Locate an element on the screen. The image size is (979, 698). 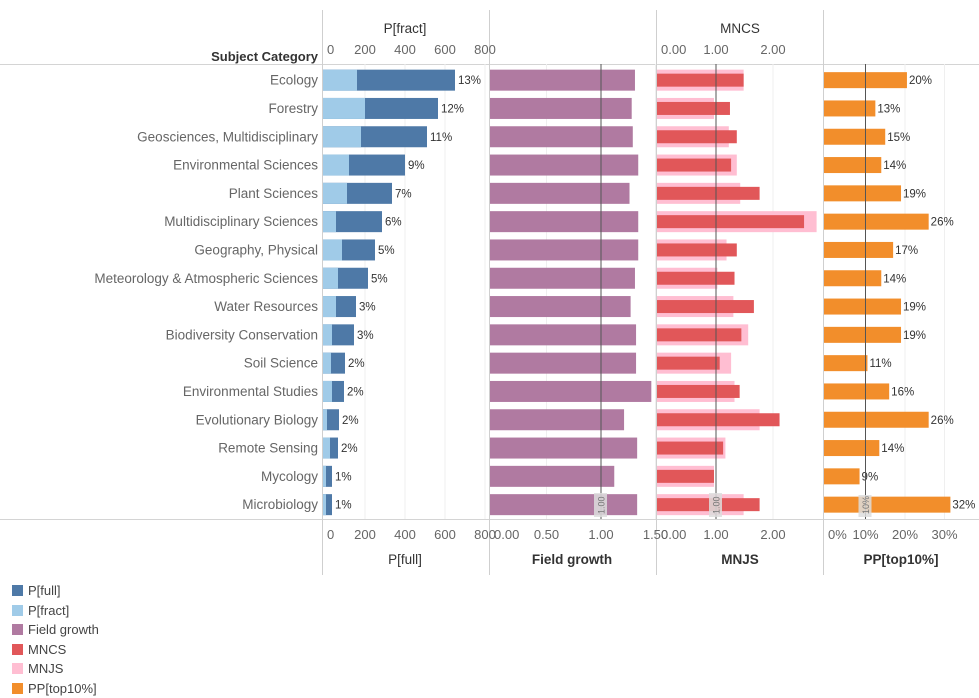
mncs-top-tick-label: 1.00 is located at coordinates (715, 49).